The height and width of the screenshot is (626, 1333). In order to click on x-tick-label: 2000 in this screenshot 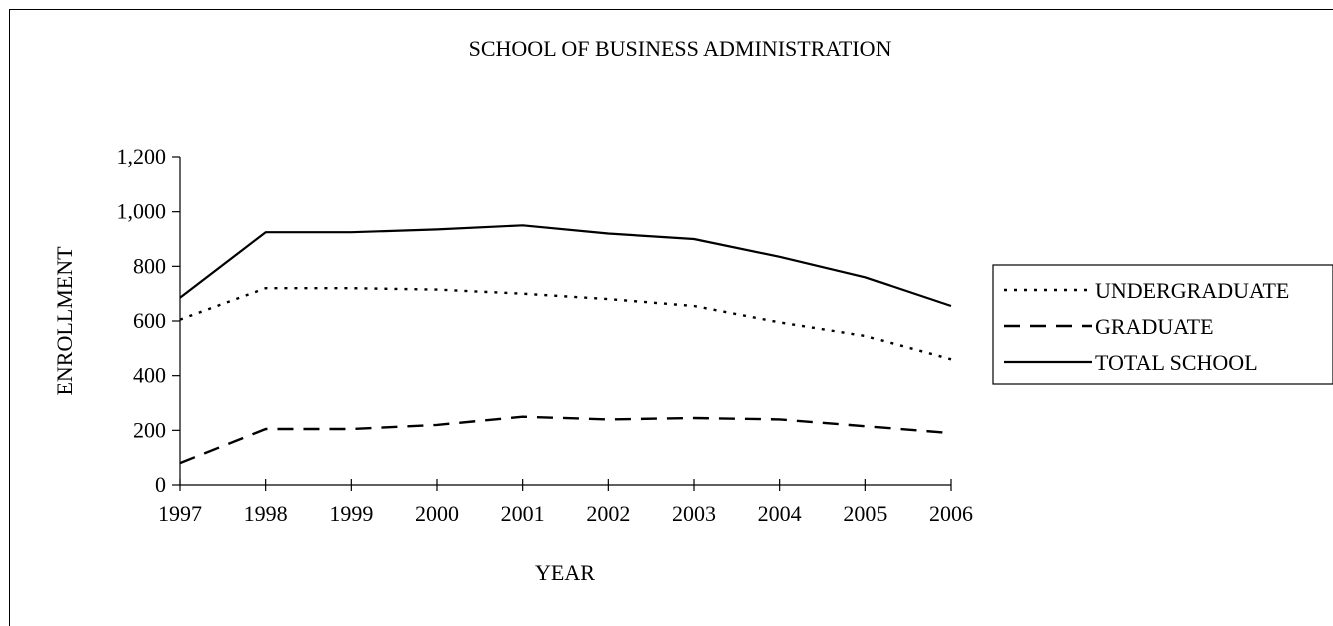, I will do `click(437, 513)`.